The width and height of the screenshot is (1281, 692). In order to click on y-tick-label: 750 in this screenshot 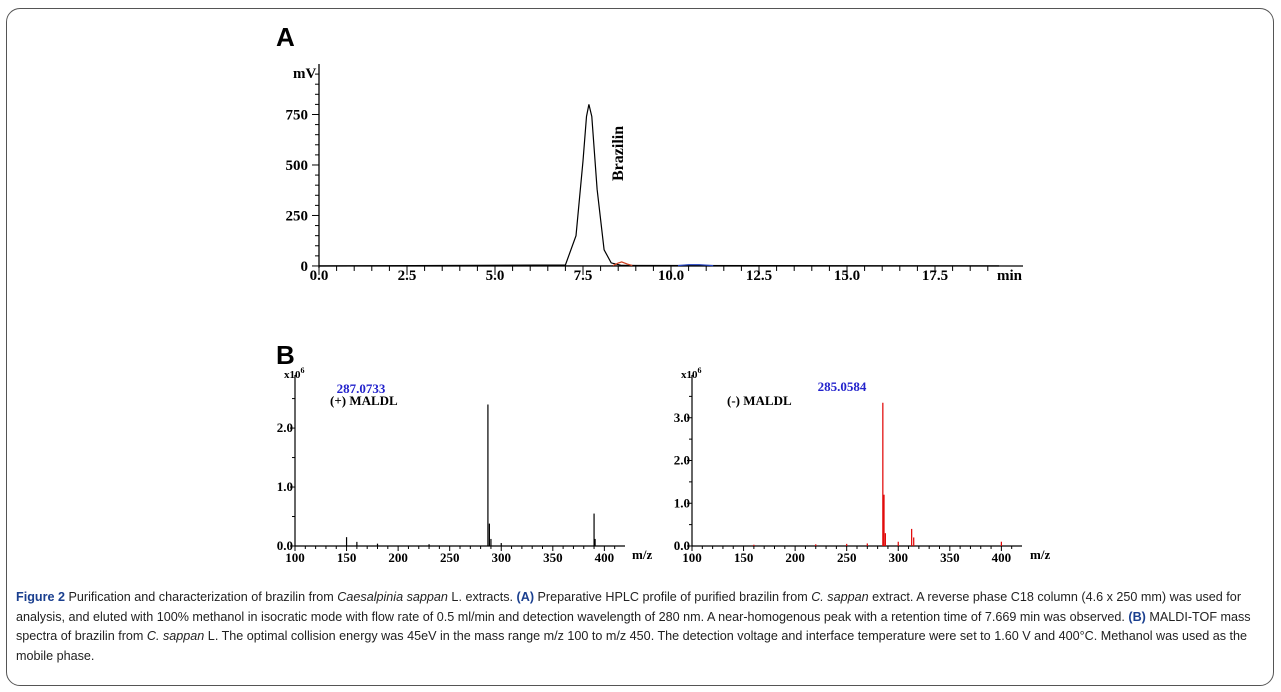, I will do `click(297, 115)`.